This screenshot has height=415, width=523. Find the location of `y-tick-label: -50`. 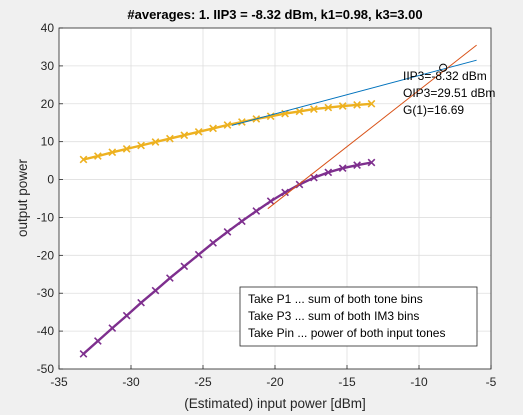

y-tick-label: -50 is located at coordinates (46, 369).